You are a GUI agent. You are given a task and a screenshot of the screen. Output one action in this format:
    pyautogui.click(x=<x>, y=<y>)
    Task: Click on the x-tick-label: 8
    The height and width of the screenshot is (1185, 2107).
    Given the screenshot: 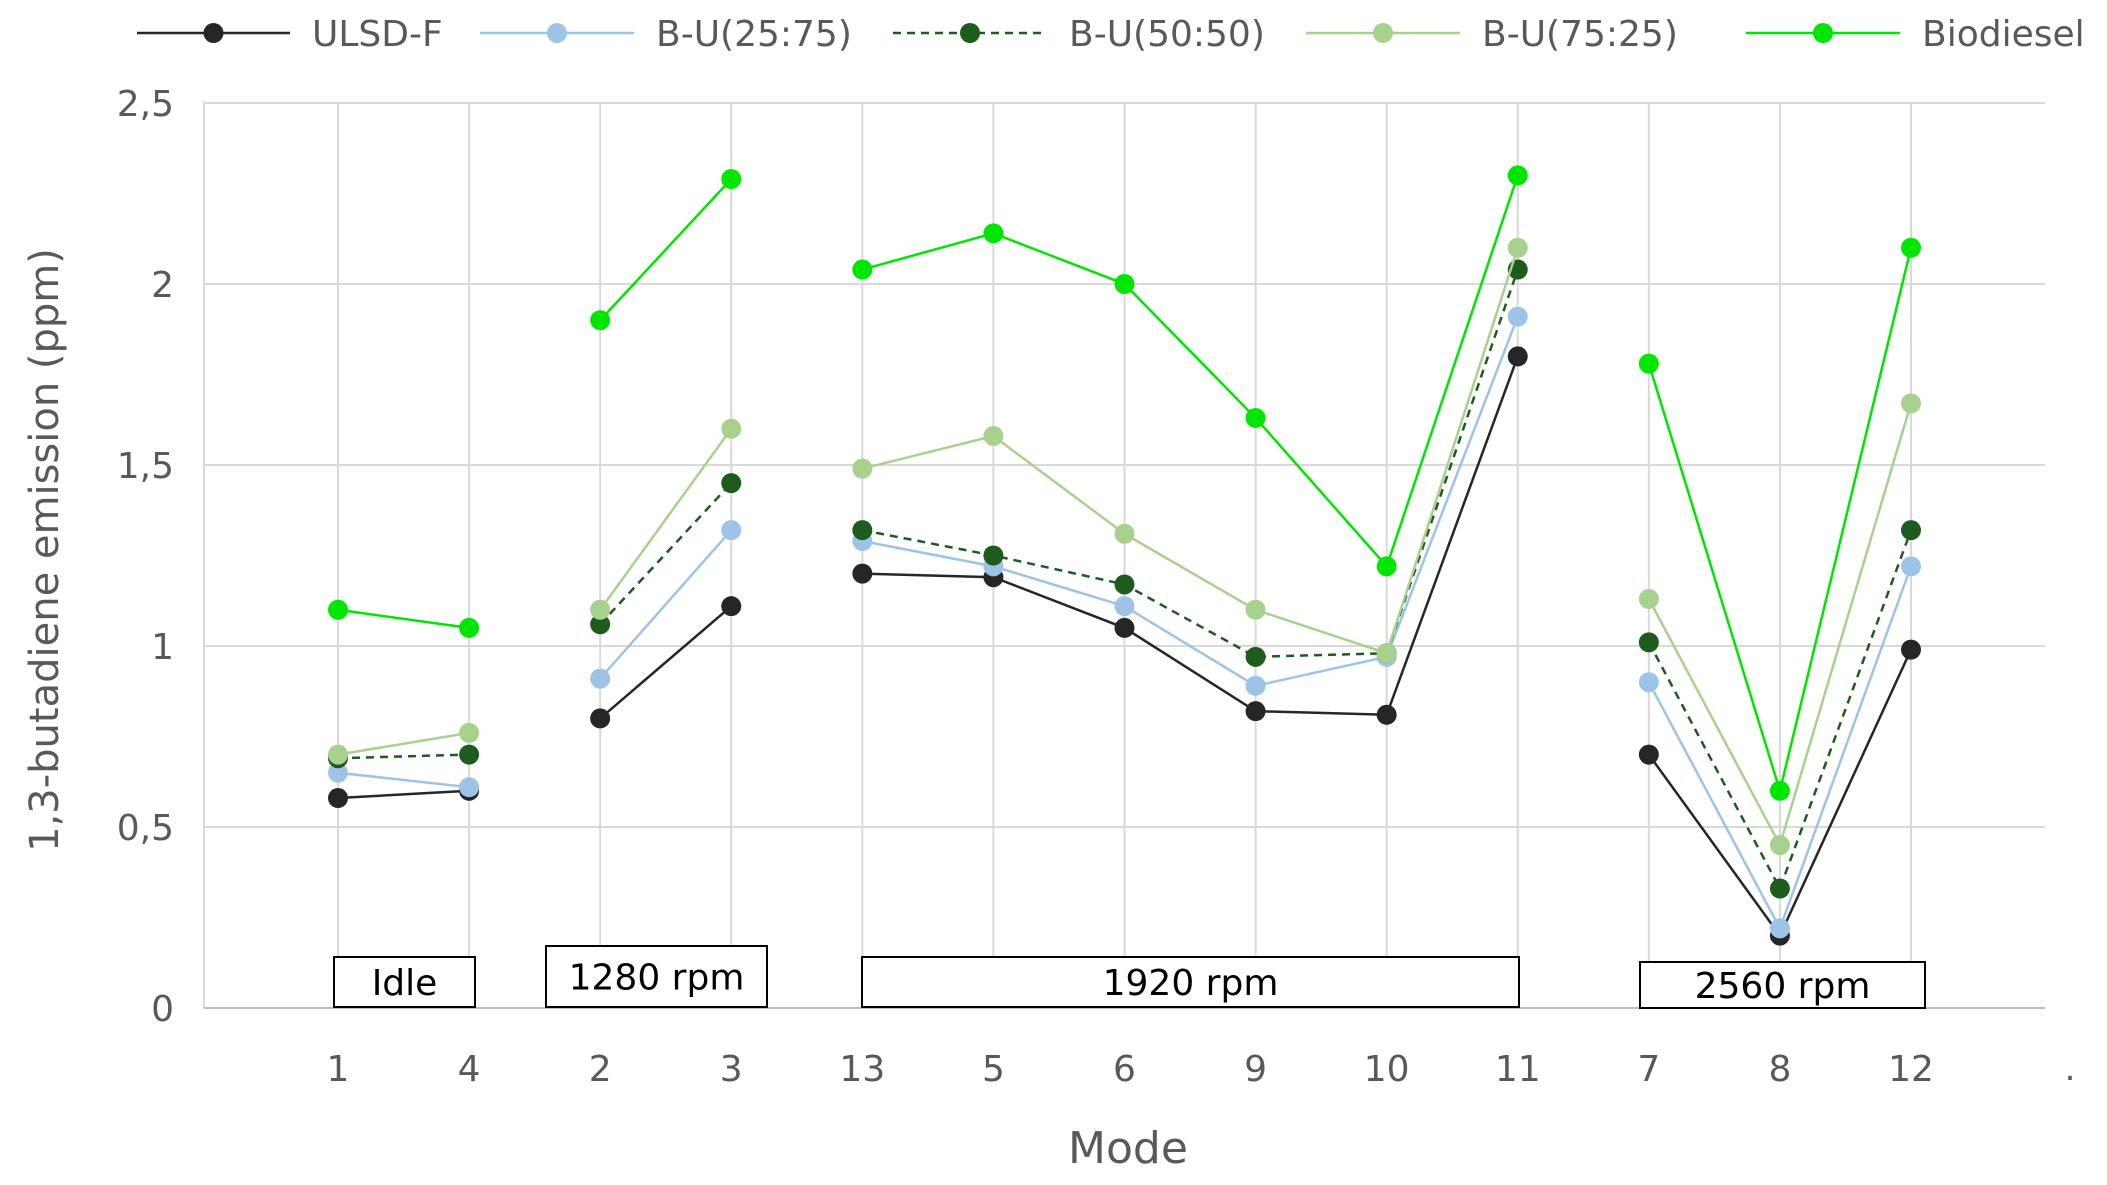 What is the action you would take?
    pyautogui.click(x=1779, y=1069)
    